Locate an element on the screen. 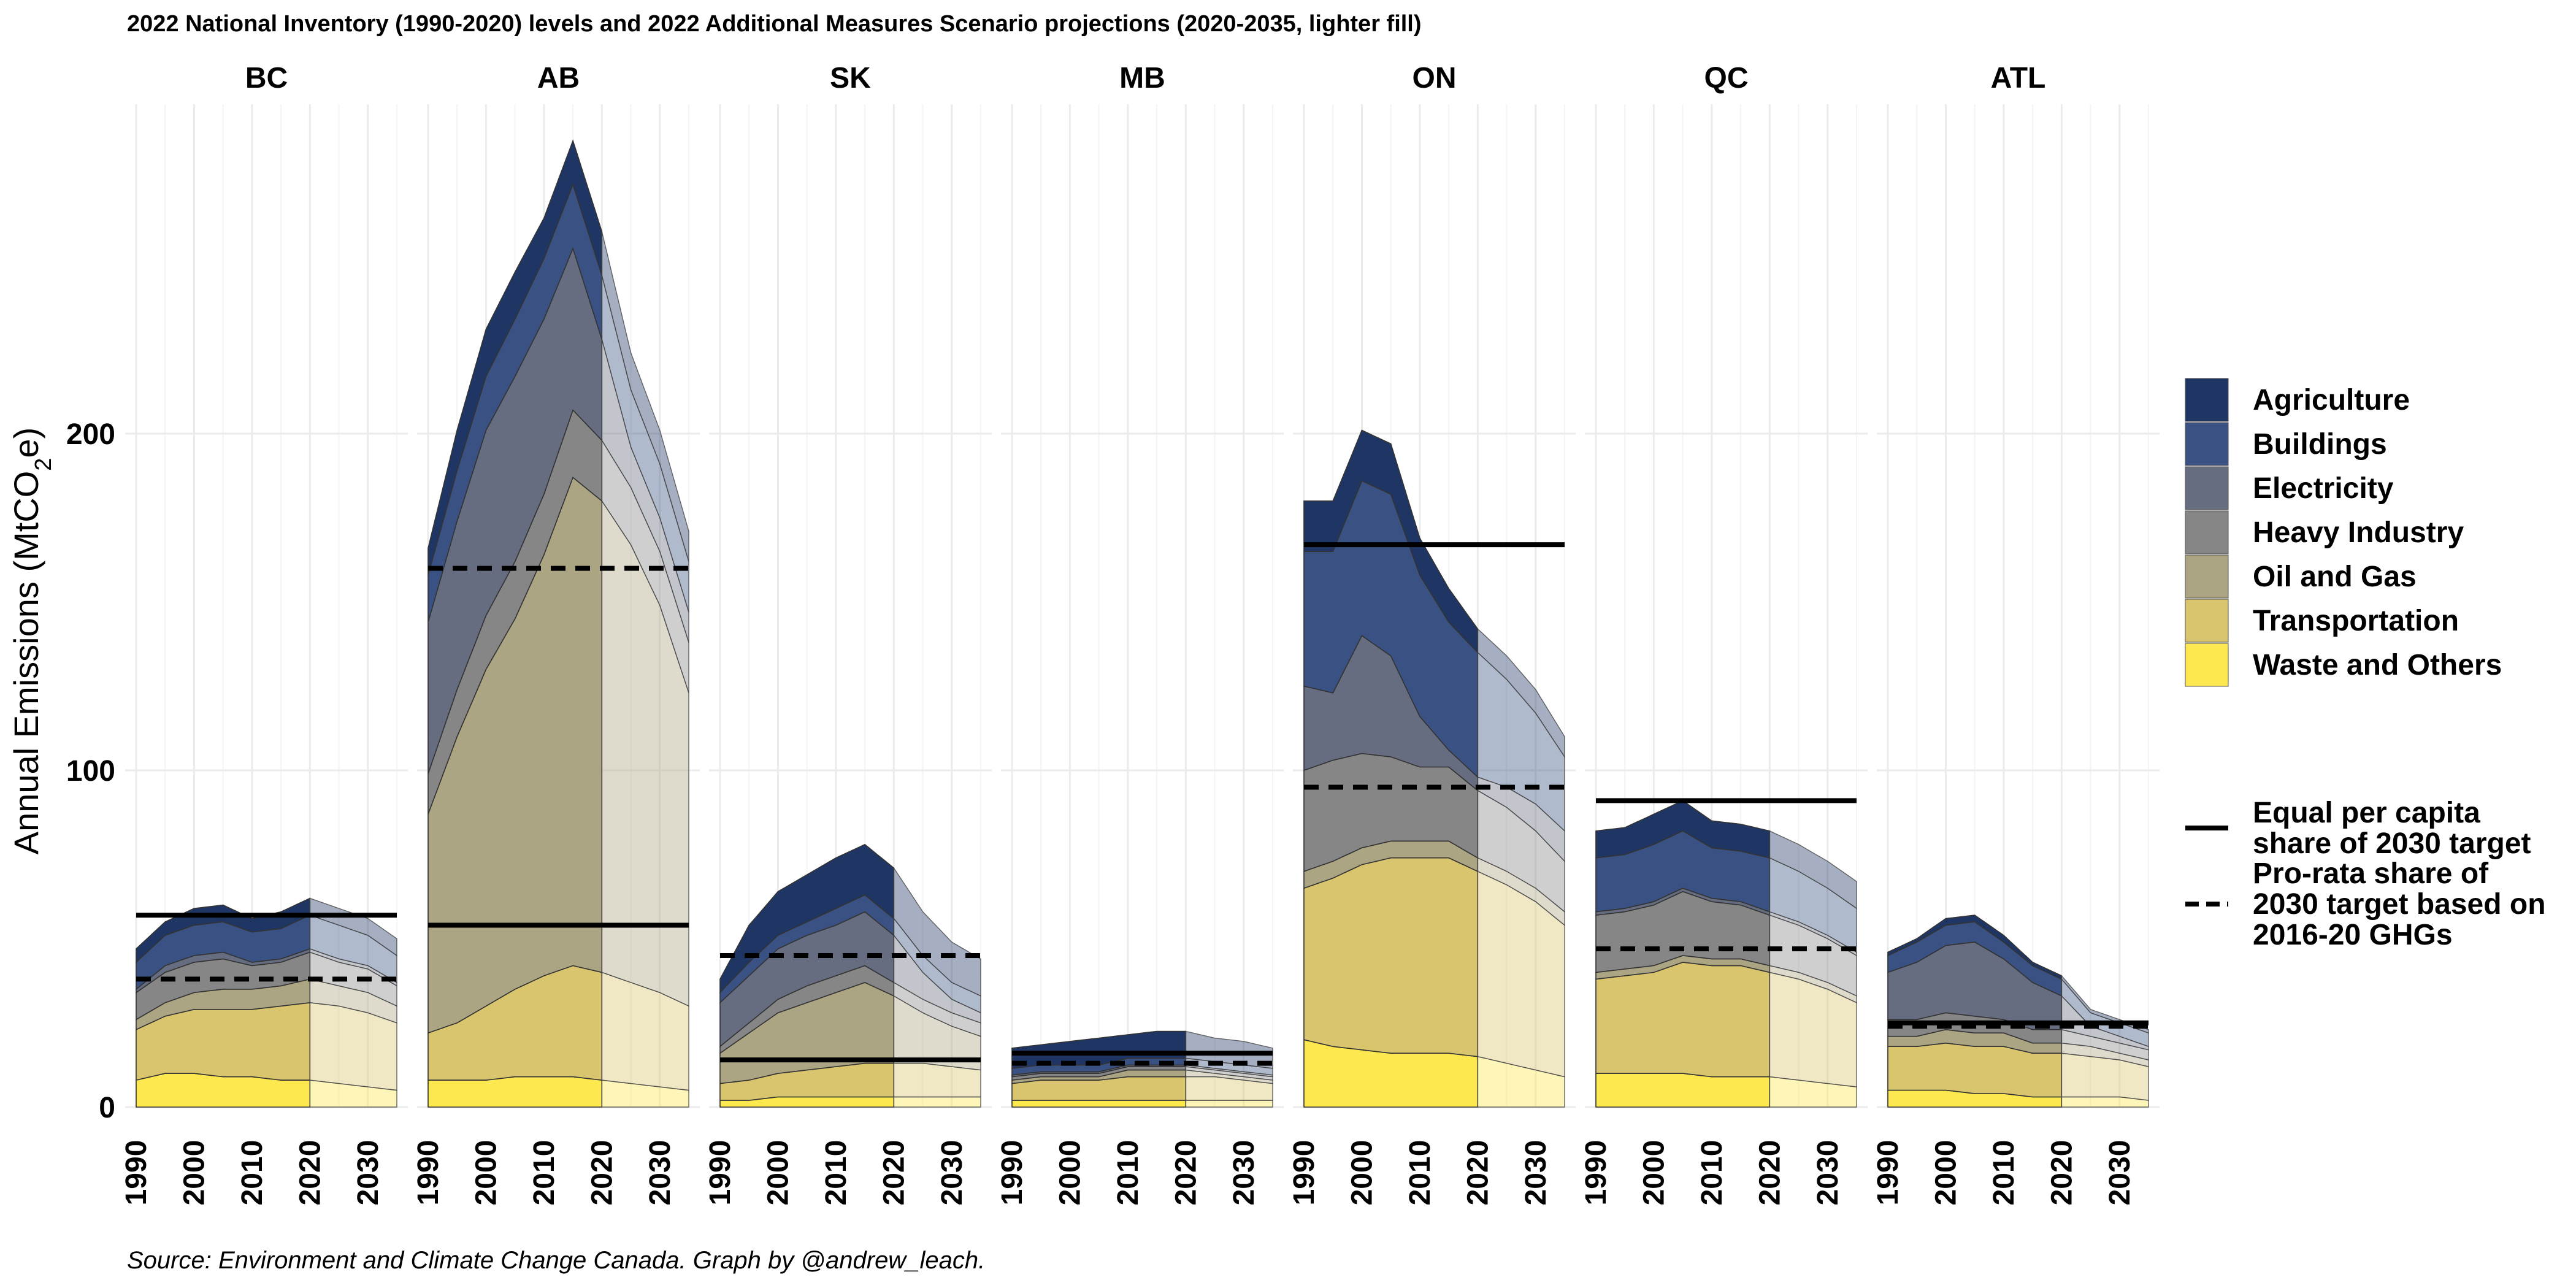 The image size is (2576, 1288). legend-label-oil-and-gas: Oil and Gas is located at coordinates (2335, 577).